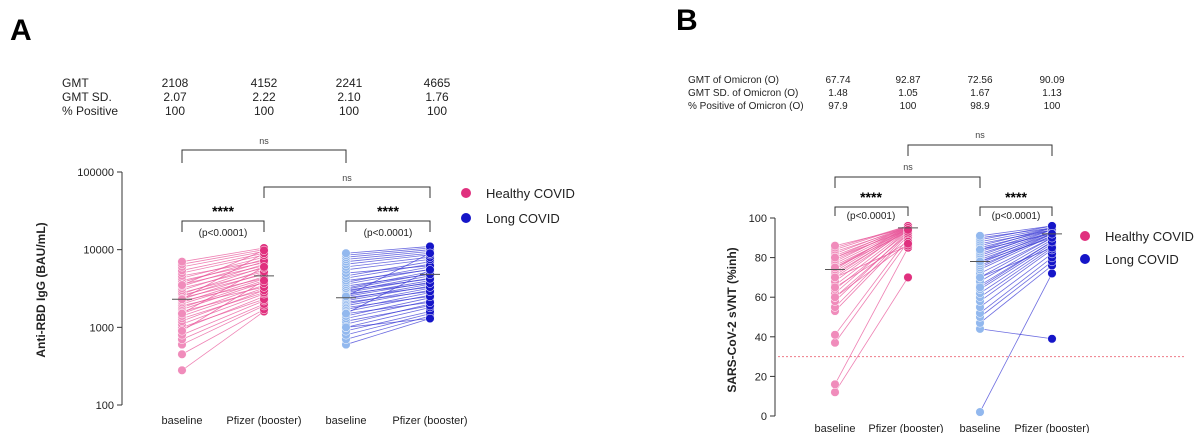 The height and width of the screenshot is (433, 1194). Describe the element at coordinates (349, 97) in the screenshot. I see `stat-value: 2.10` at that location.